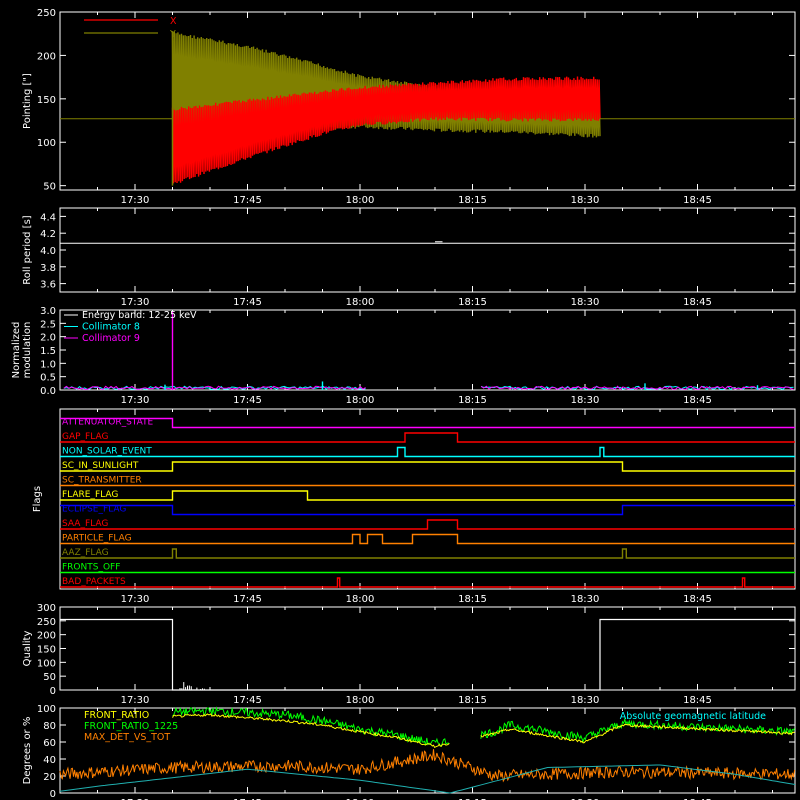 Image resolution: width=800 pixels, height=800 pixels. Describe the element at coordinates (48, 234) in the screenshot. I see `roll-ytick-label: 4.2` at that location.